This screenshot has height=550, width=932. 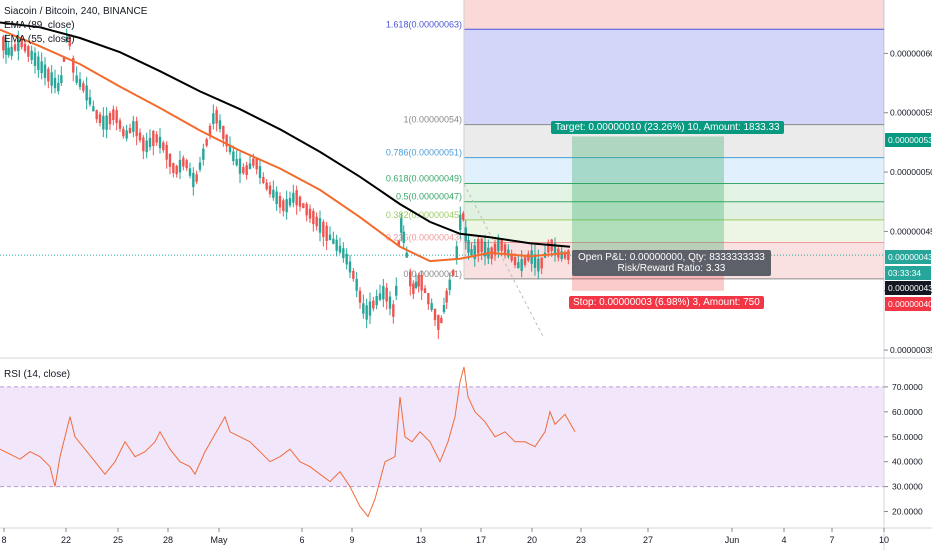 I want to click on symbol-legend: Siacoin / Bitcoin, 240, BINANCE, so click(x=76, y=11).